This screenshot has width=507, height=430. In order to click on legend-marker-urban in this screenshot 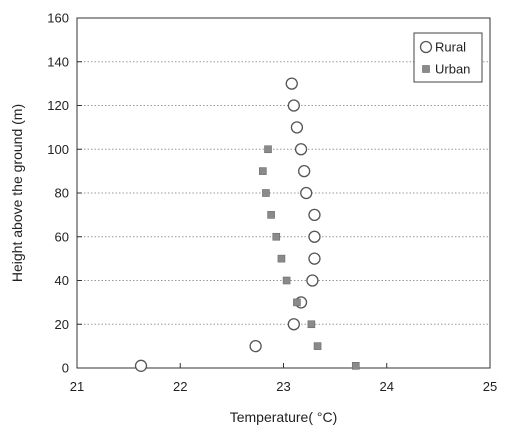, I will do `click(426, 69)`.